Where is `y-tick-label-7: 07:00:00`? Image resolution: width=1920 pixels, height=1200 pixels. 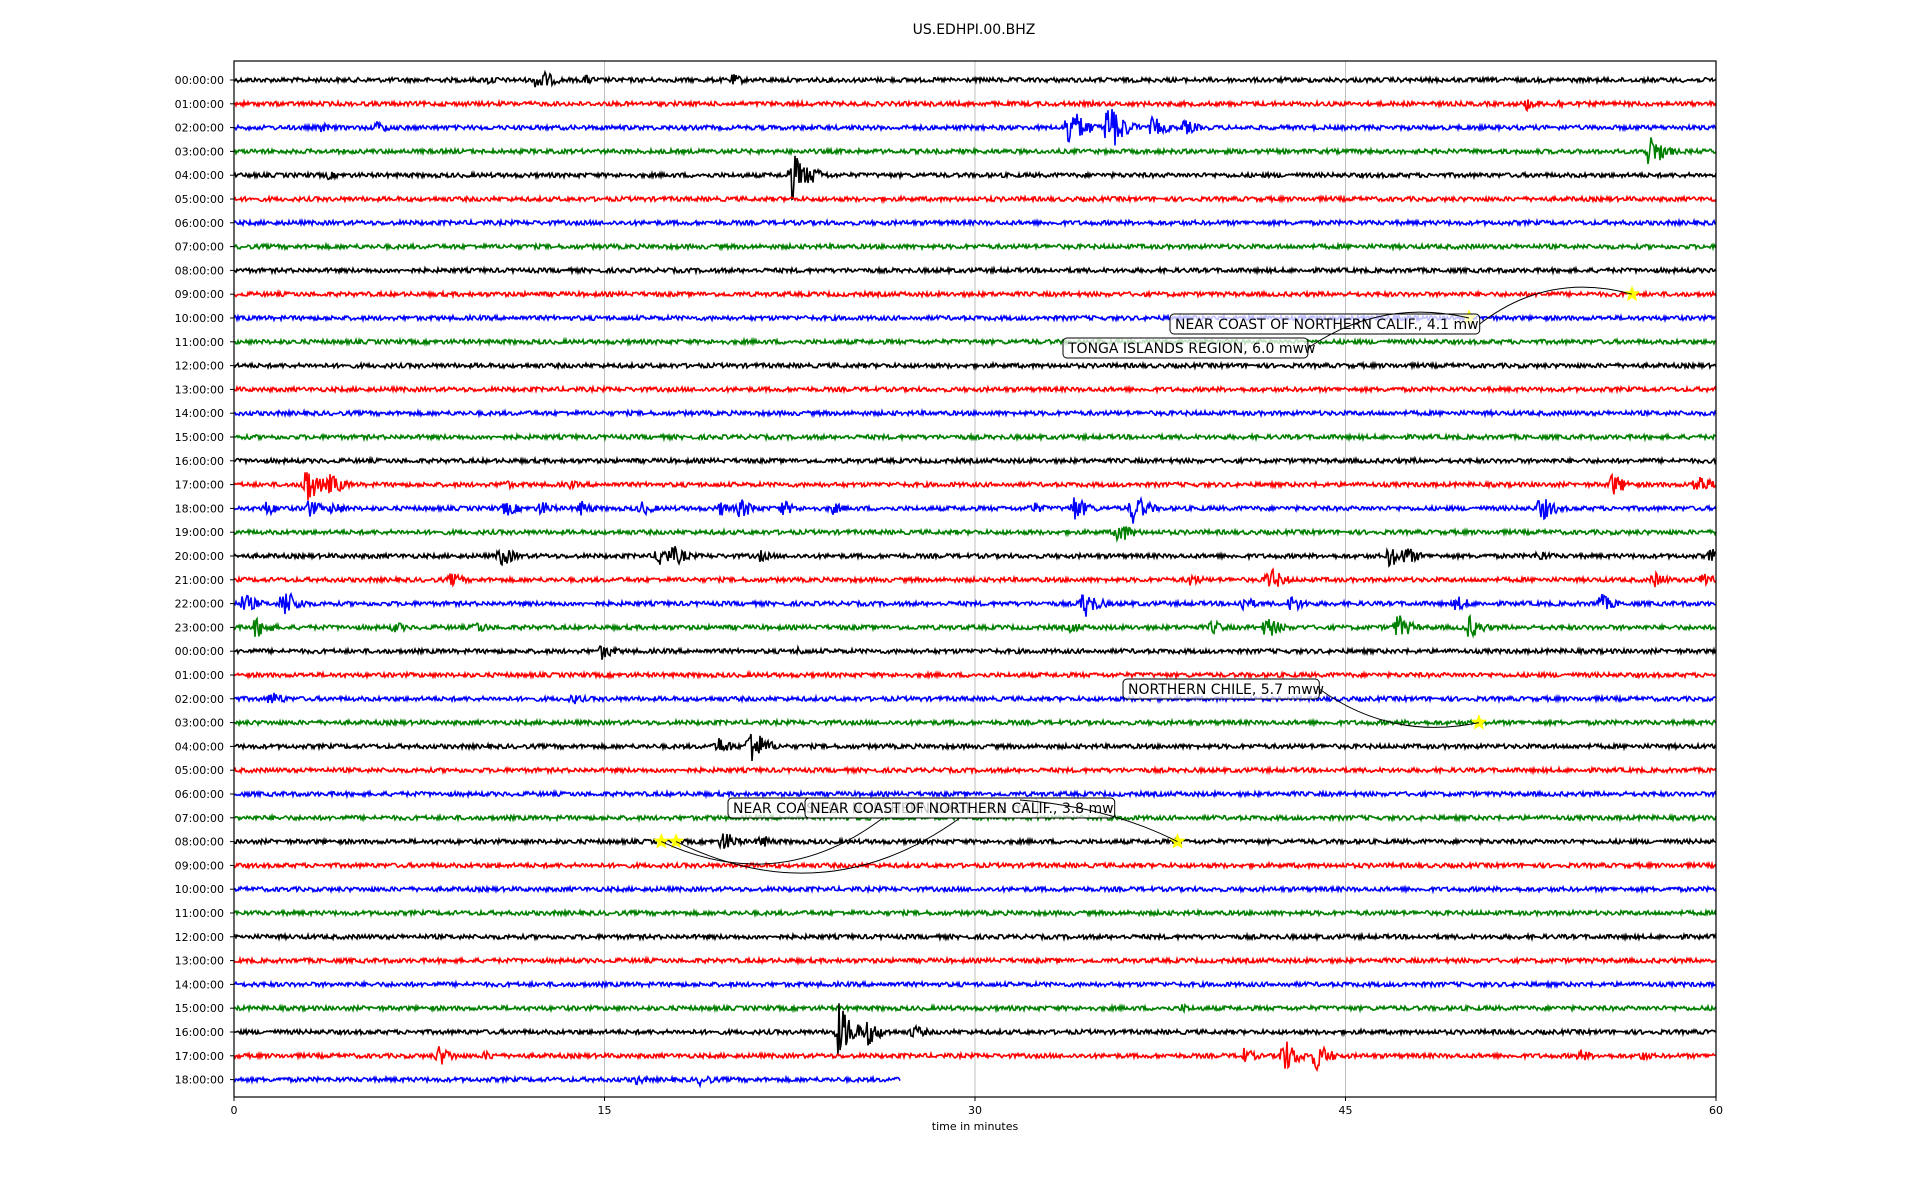 y-tick-label-7: 07:00:00 is located at coordinates (199, 247).